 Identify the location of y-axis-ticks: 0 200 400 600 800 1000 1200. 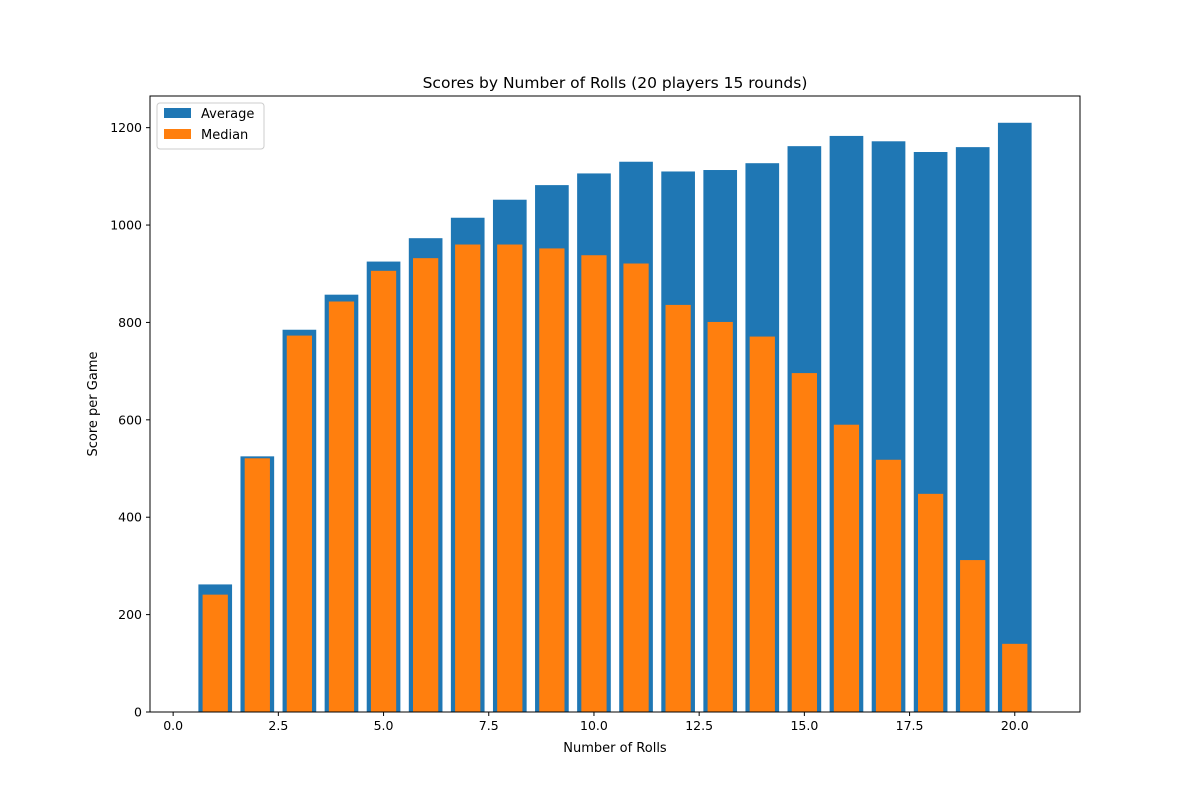
(130, 420).